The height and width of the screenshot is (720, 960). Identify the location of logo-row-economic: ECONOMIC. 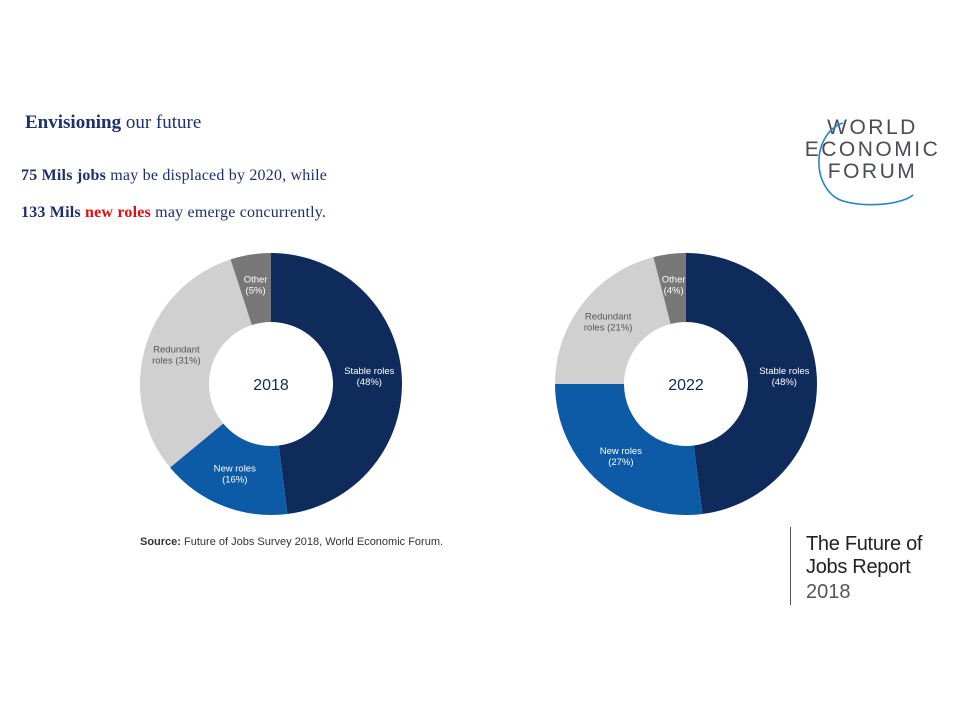
(872, 149).